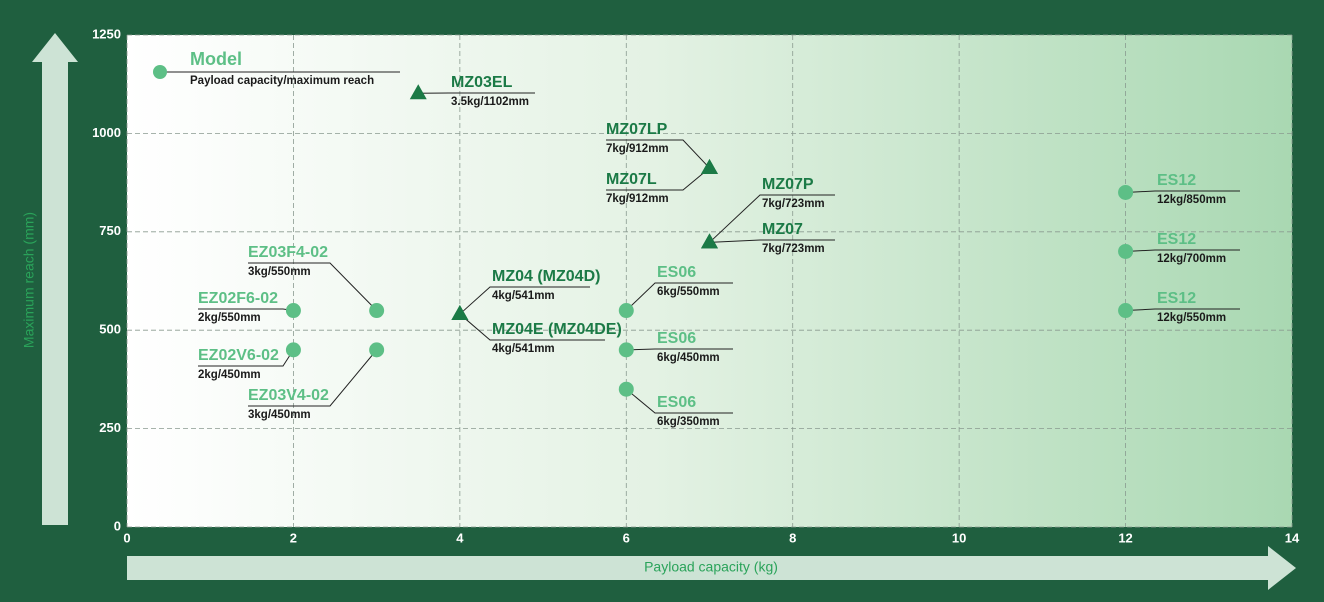  What do you see at coordinates (959, 537) in the screenshot?
I see `x-tick-label: 10` at bounding box center [959, 537].